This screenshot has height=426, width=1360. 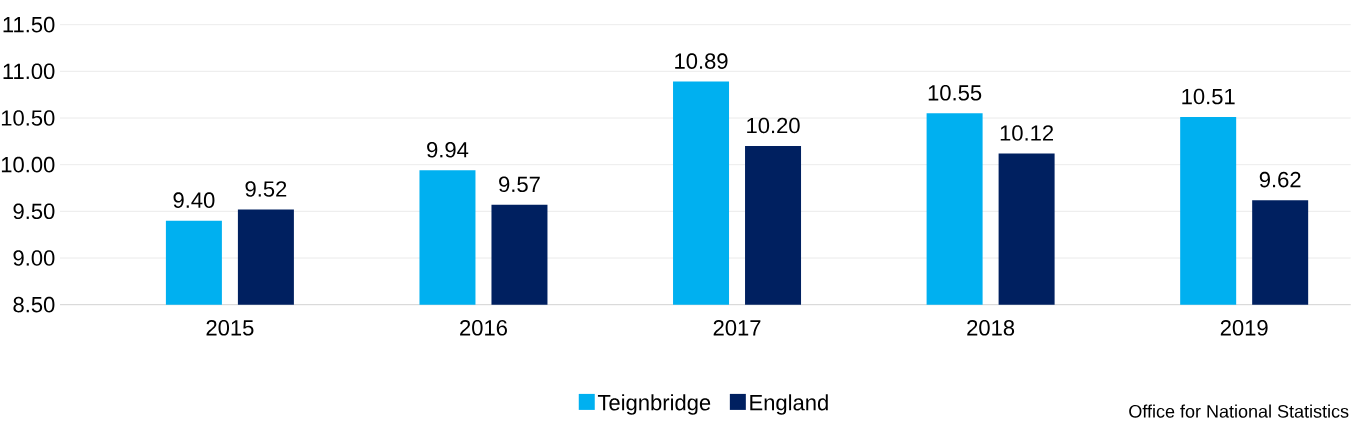 What do you see at coordinates (483, 328) in the screenshot?
I see `x-tick-label: 2016` at bounding box center [483, 328].